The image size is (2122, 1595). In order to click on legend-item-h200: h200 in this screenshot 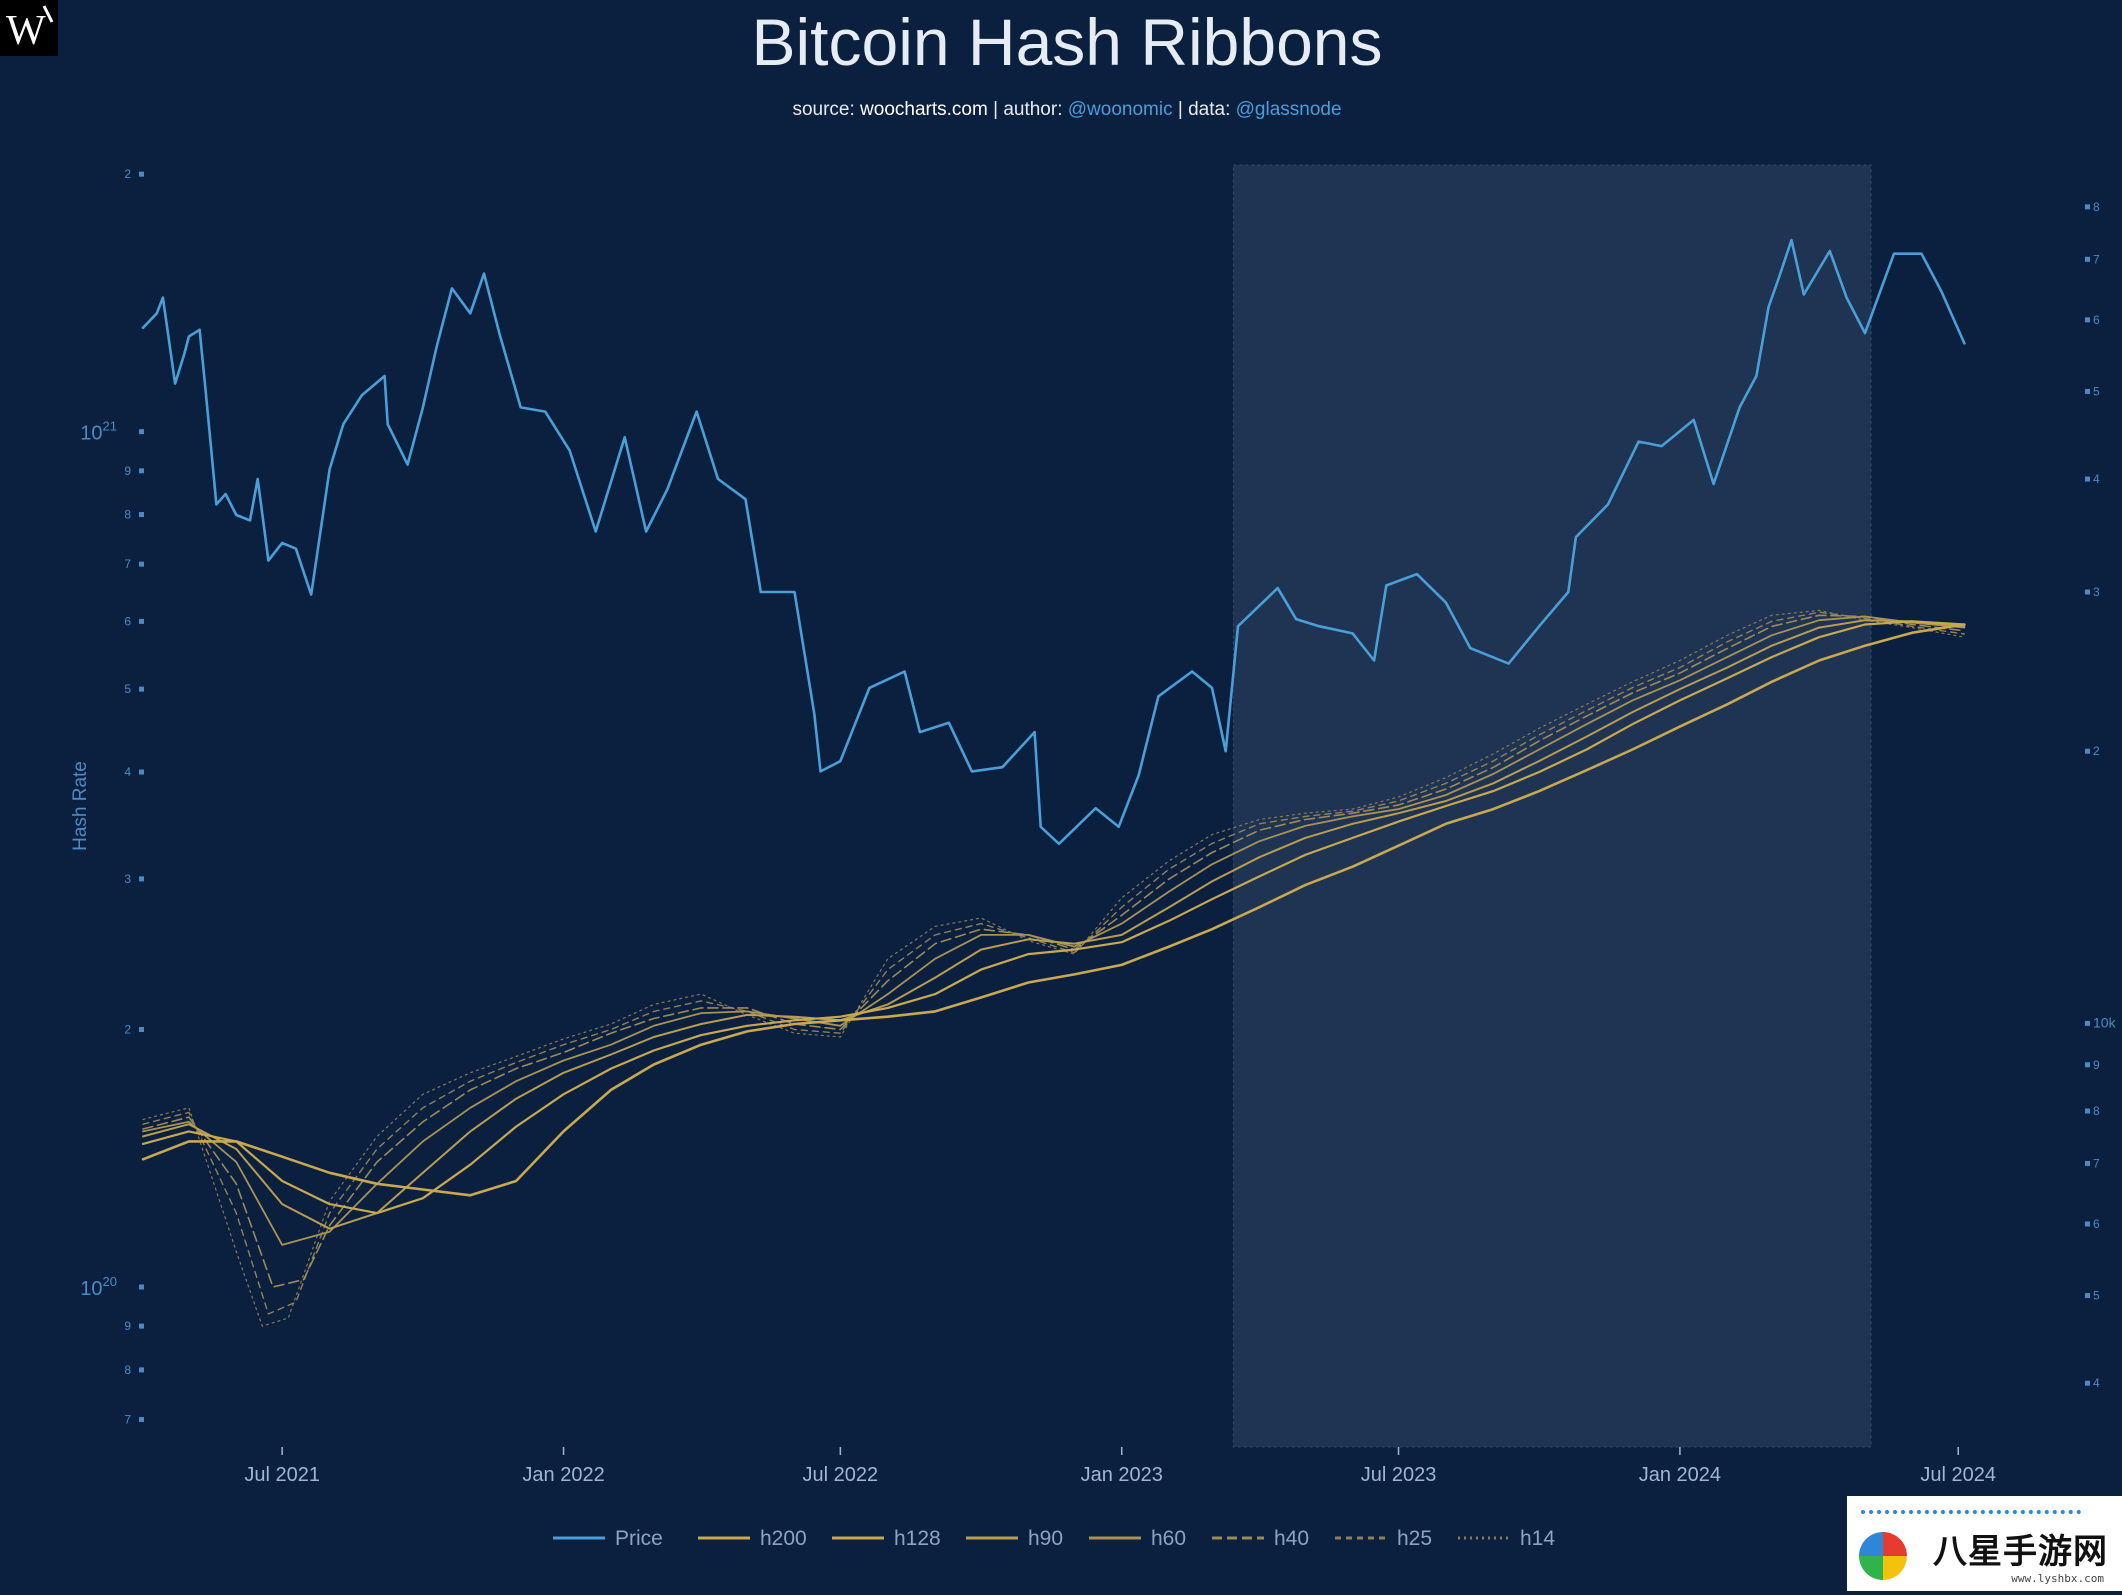, I will do `click(752, 1538)`.